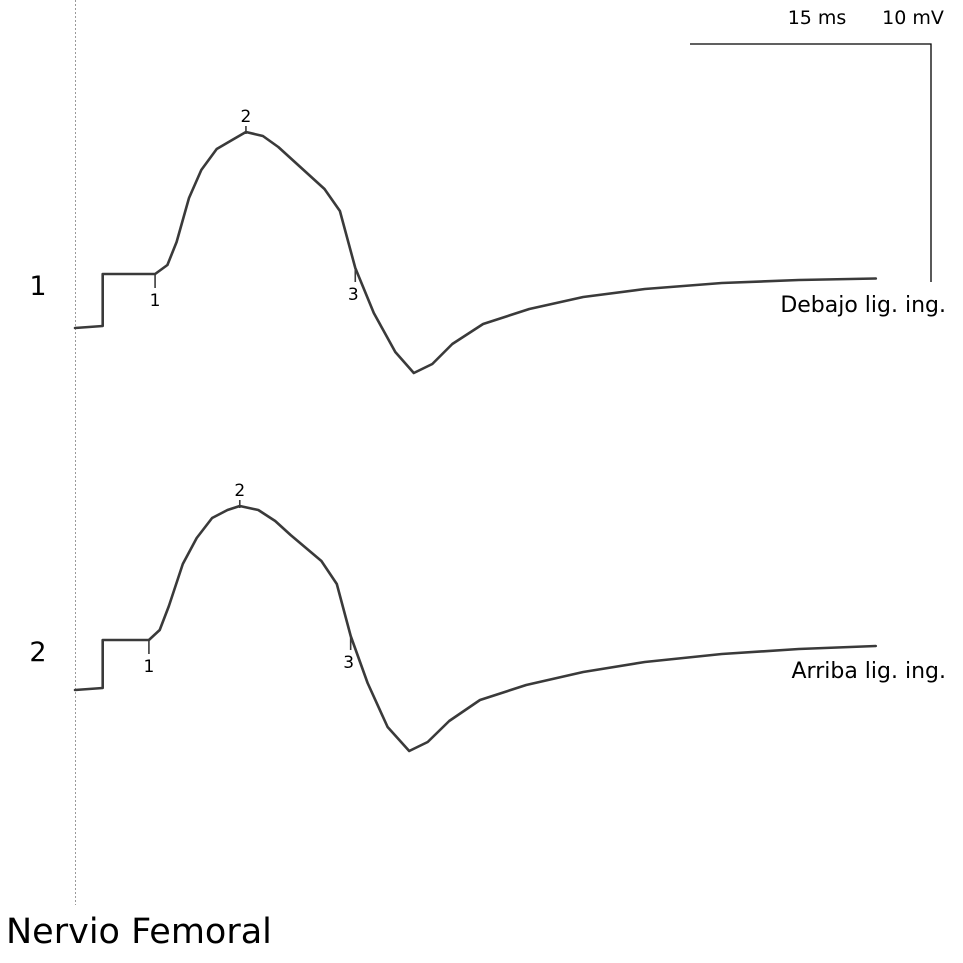 The height and width of the screenshot is (963, 963). I want to click on scale-amplitude-label: 10 mV, so click(913, 18).